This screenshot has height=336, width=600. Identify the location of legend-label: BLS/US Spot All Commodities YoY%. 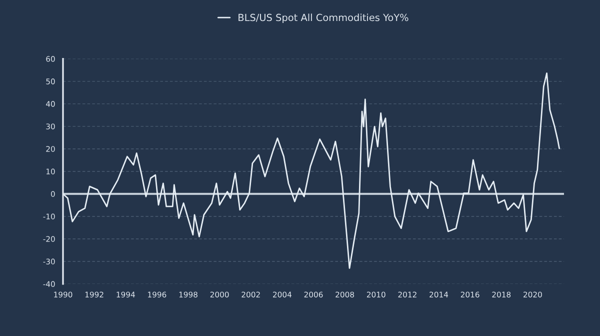
(323, 19).